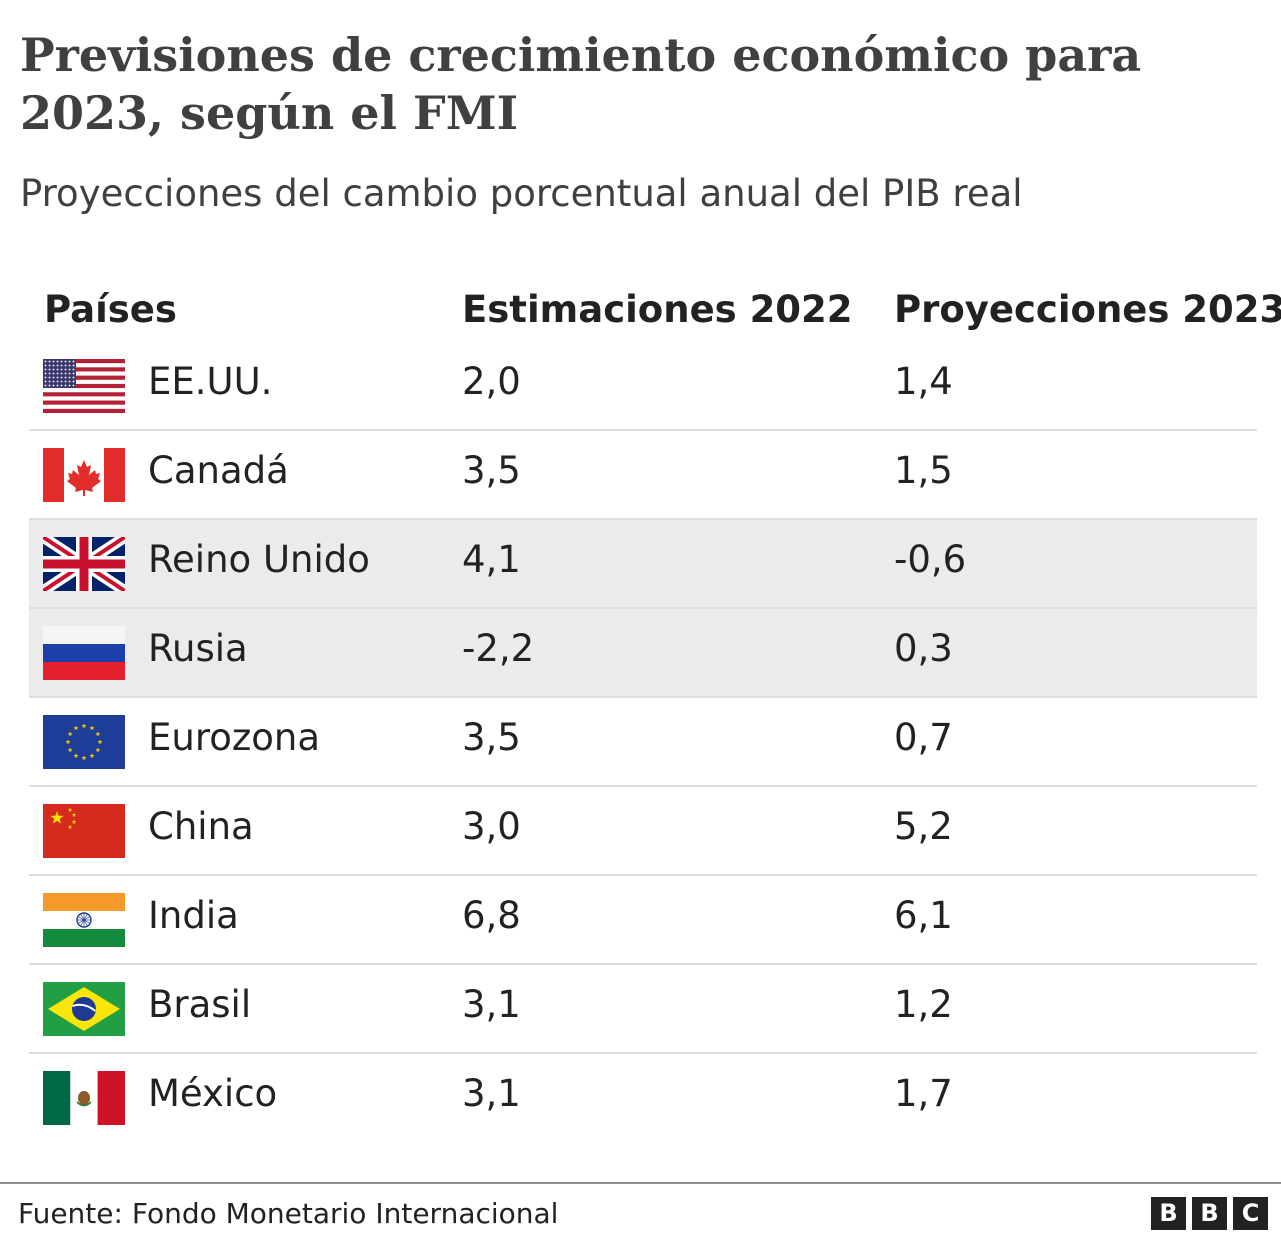  Describe the element at coordinates (491, 826) in the screenshot. I see `estimate-2022-value: 3,0` at that location.